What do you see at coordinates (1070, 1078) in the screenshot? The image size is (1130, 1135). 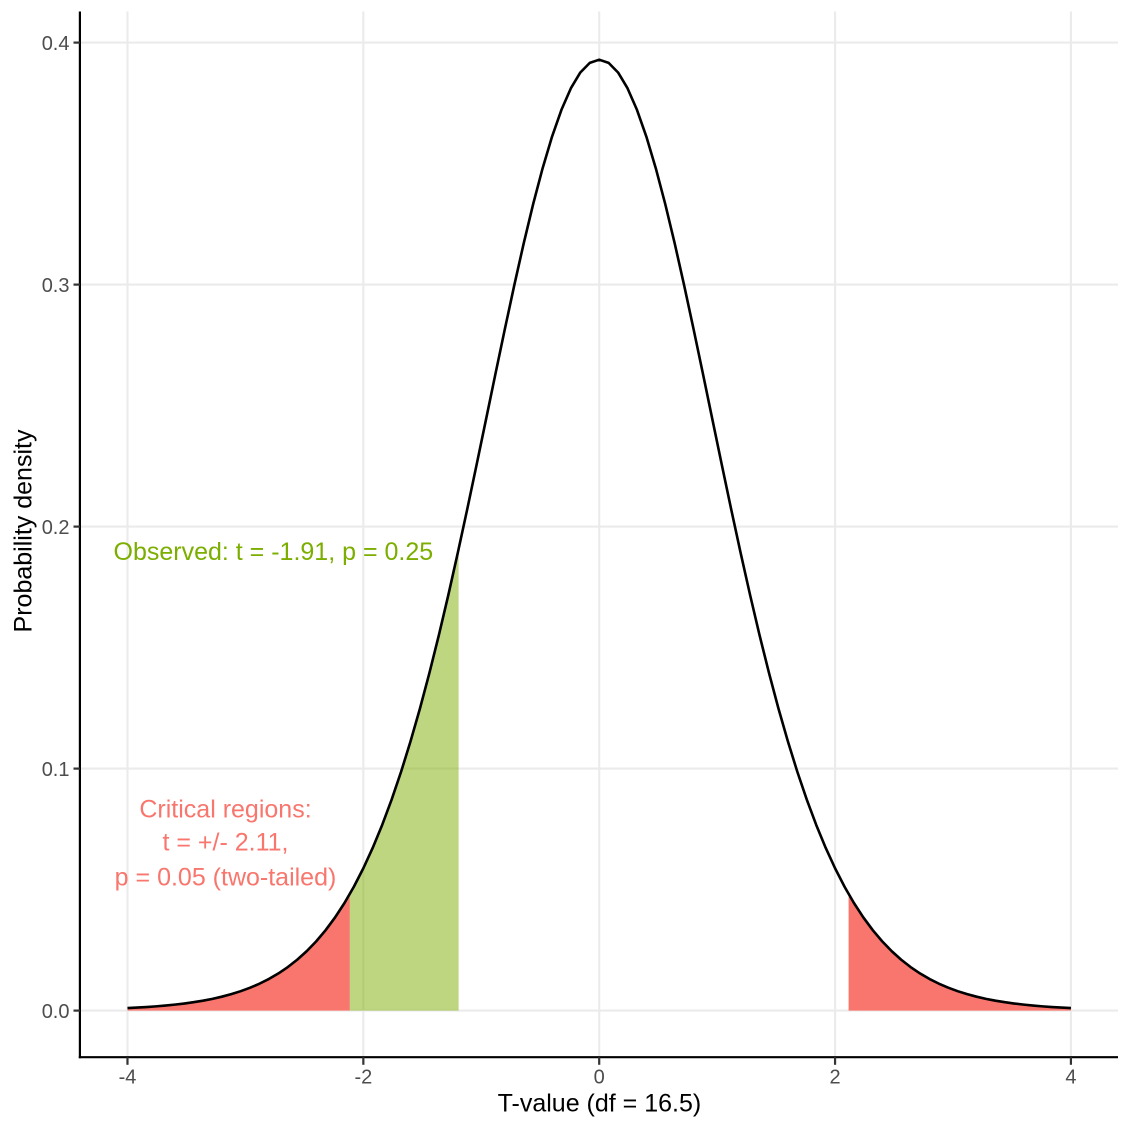 I see `svg-text: 4` at bounding box center [1070, 1078].